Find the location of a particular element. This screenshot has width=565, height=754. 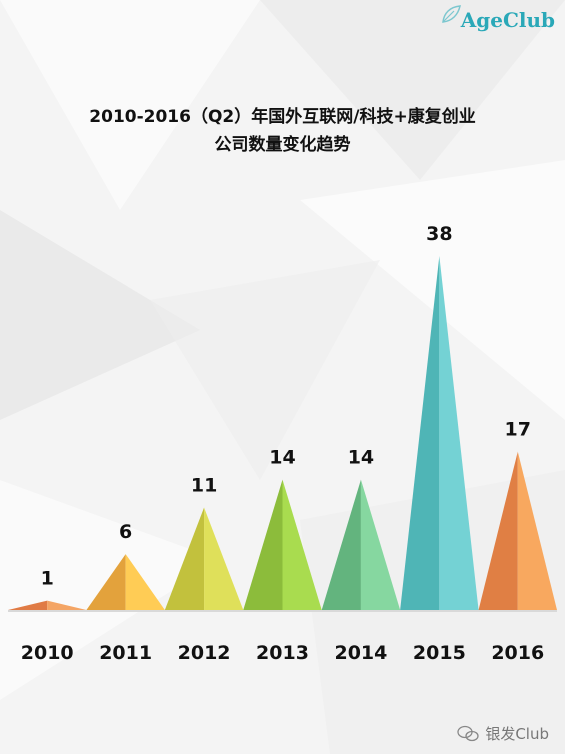

bar-2012 is located at coordinates (204, 558).